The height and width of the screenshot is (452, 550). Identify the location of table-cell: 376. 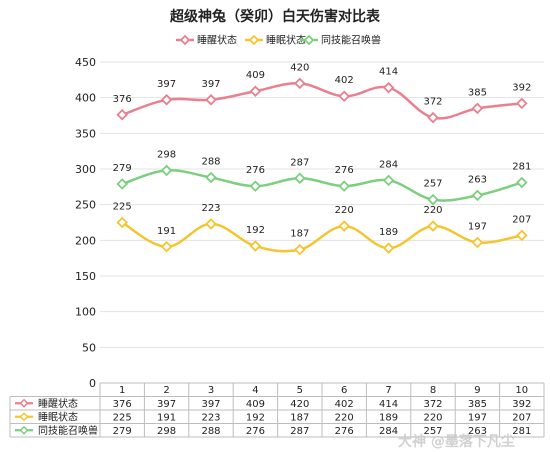
(122, 404).